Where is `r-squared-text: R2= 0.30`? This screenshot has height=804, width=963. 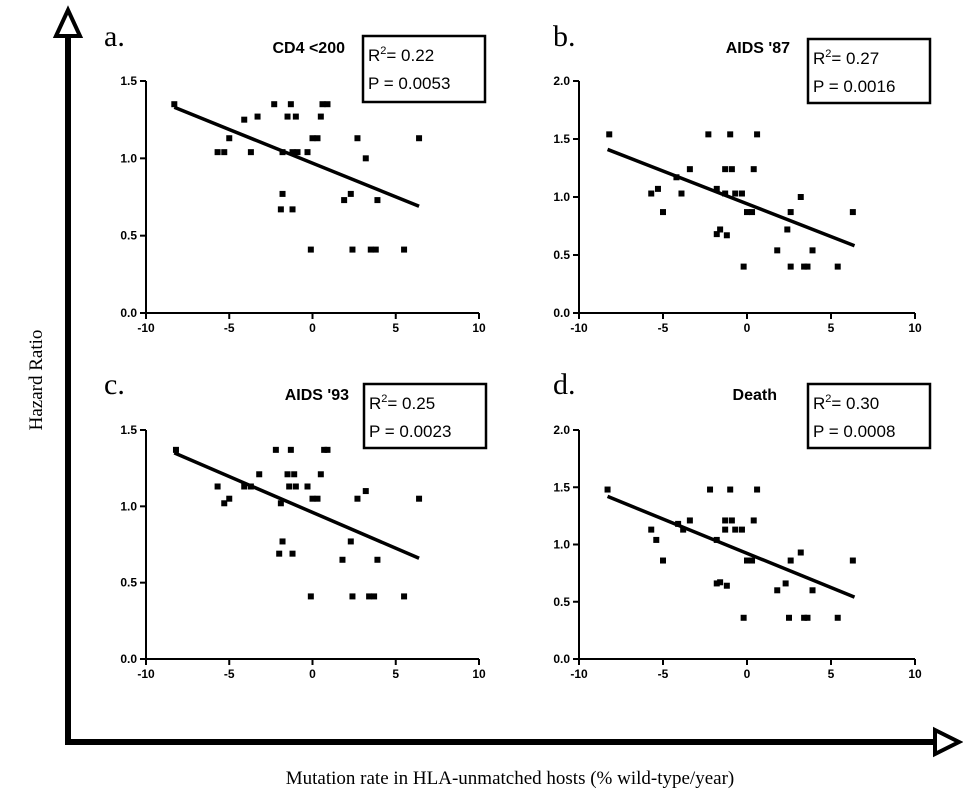
r-squared-text: R2= 0.30 is located at coordinates (846, 403).